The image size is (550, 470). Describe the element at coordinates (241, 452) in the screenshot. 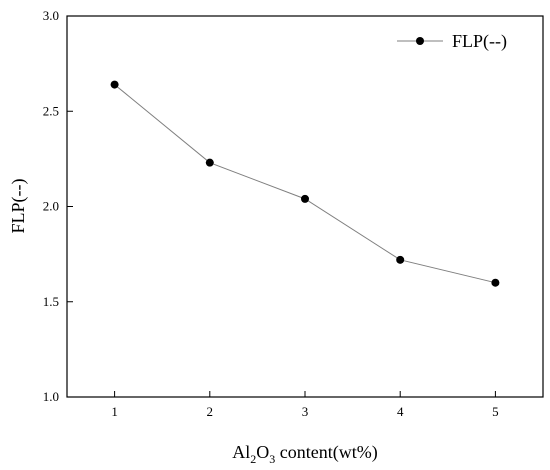

I see `x-axis-title-element-al: Al` at that location.